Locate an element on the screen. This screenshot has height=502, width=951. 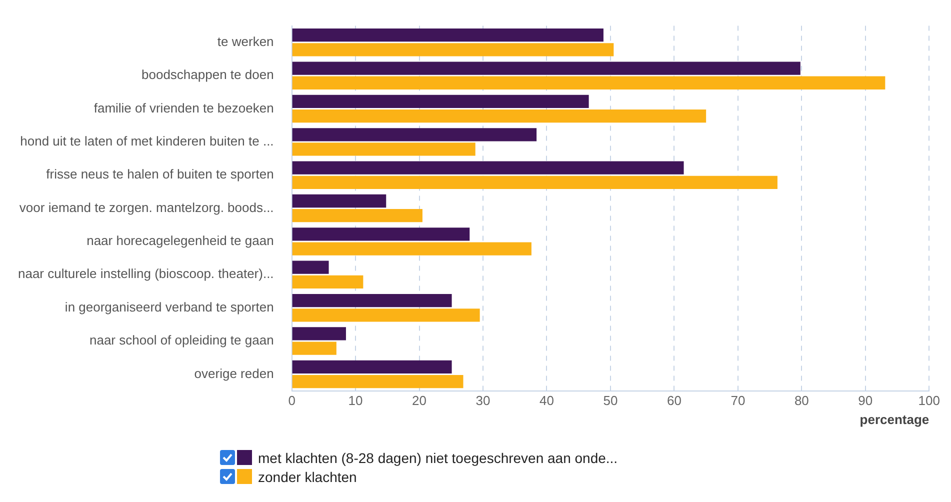
x-tick-label: 60 is located at coordinates (674, 400).